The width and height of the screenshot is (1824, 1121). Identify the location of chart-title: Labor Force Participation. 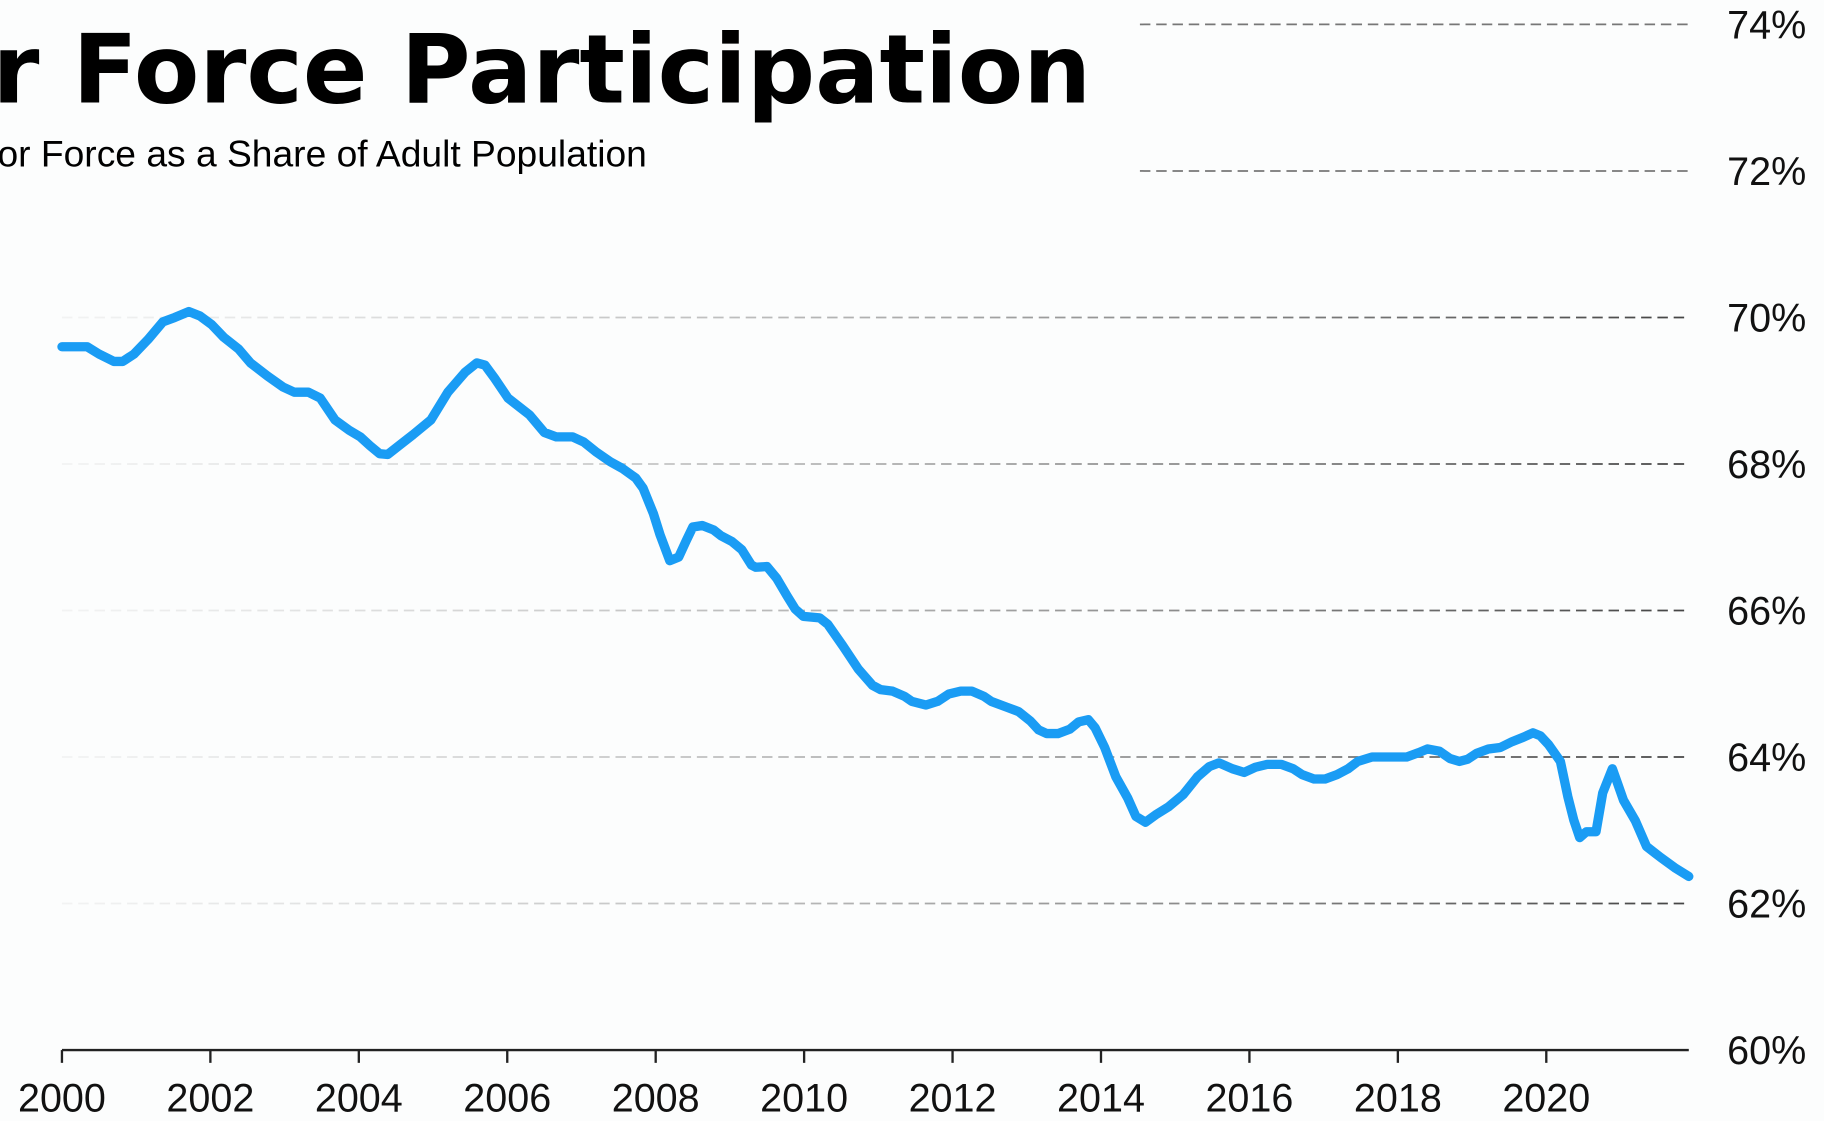
(545, 69).